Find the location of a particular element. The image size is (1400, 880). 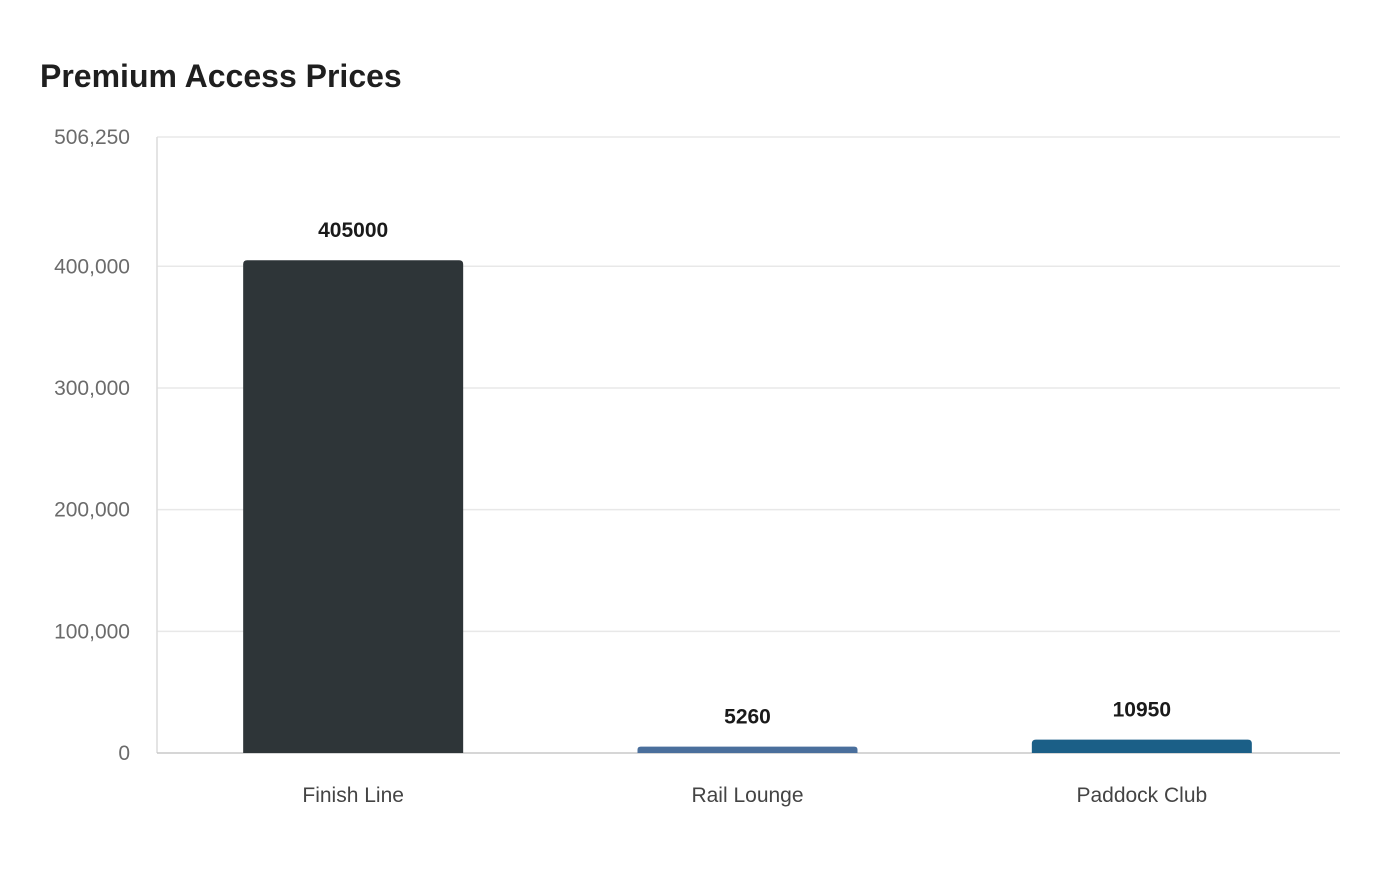

bar-finish-line is located at coordinates (353, 506).